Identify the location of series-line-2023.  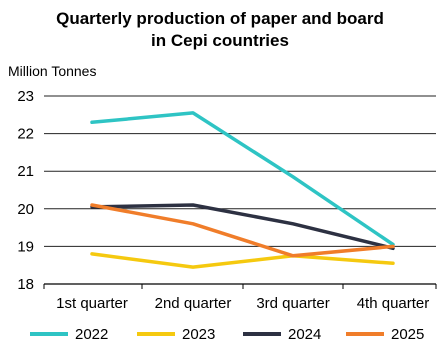
(242, 260).